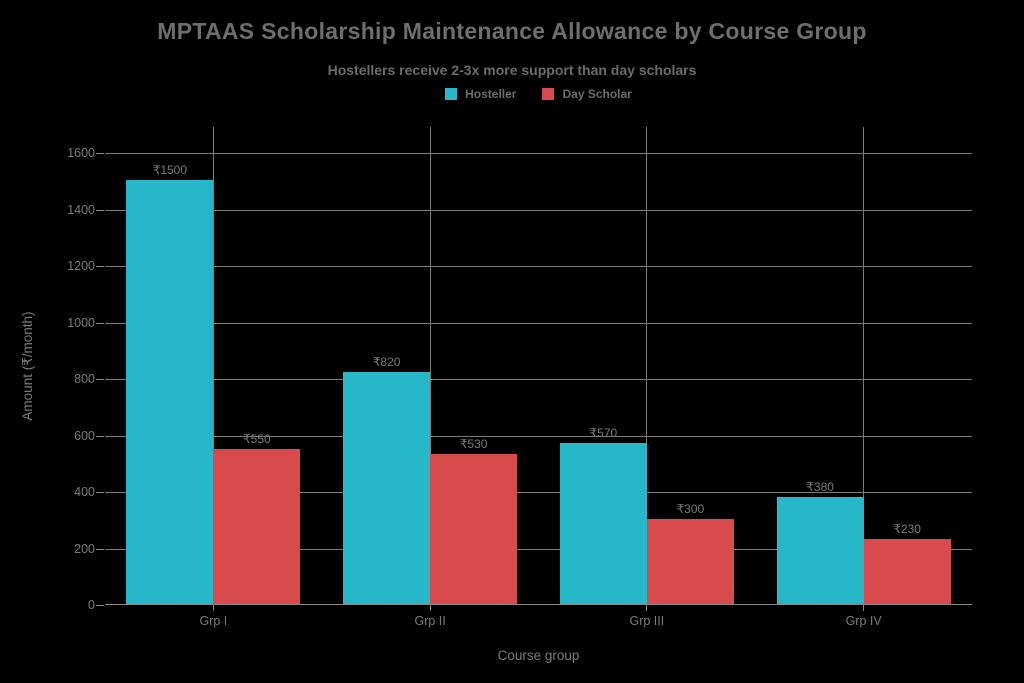  What do you see at coordinates (213, 608) in the screenshot?
I see `x-tick-mark-grp-i` at bounding box center [213, 608].